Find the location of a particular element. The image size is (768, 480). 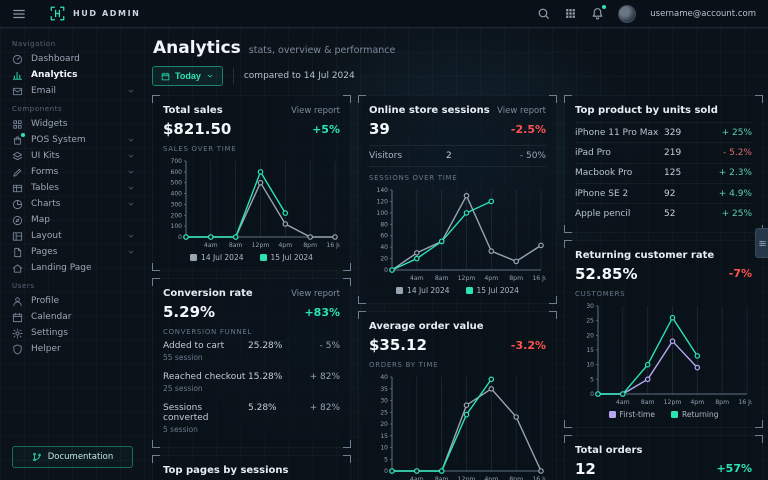

sidebar-item: Charts is located at coordinates (72, 204).